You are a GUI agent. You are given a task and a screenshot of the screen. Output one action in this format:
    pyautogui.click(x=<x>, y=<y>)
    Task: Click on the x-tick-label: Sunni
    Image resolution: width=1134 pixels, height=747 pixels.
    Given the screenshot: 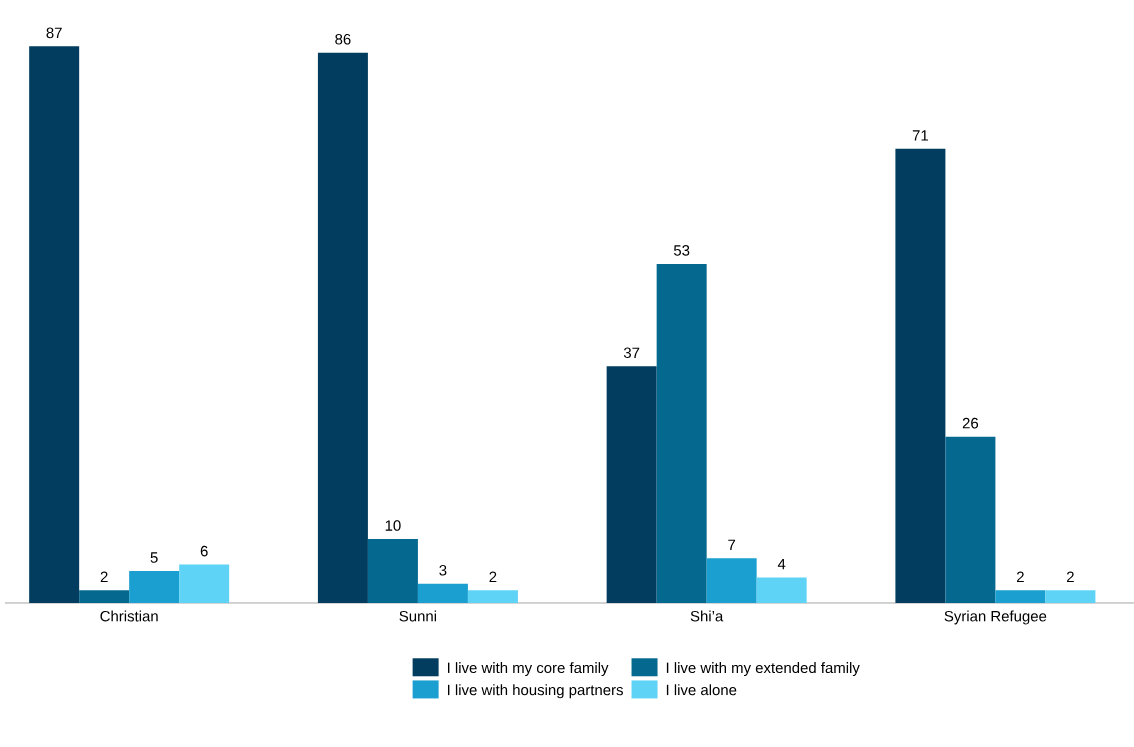 What is the action you would take?
    pyautogui.click(x=418, y=616)
    